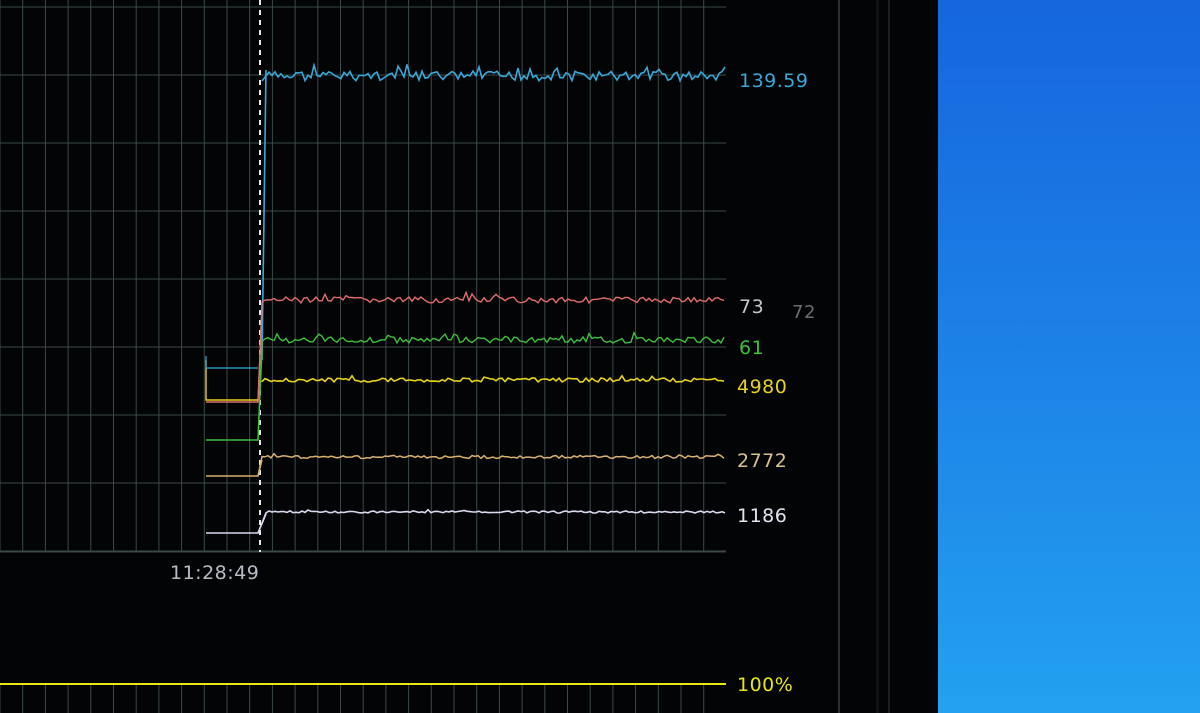 This screenshot has height=713, width=1200. I want to click on memory-clock-pre-trace, so click(231, 380).